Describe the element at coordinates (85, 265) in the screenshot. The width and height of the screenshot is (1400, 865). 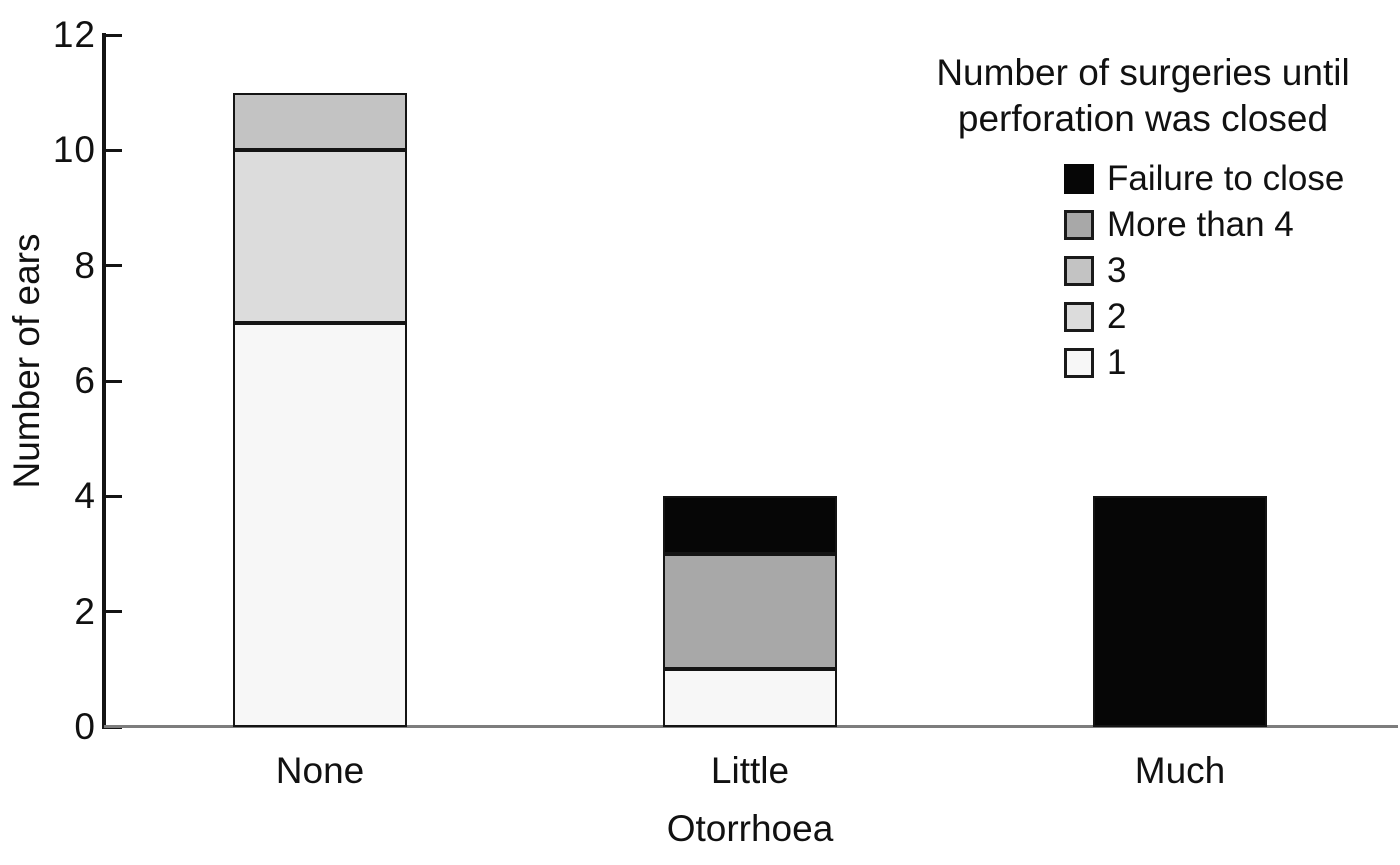
I see `y-tick-label: 8` at that location.